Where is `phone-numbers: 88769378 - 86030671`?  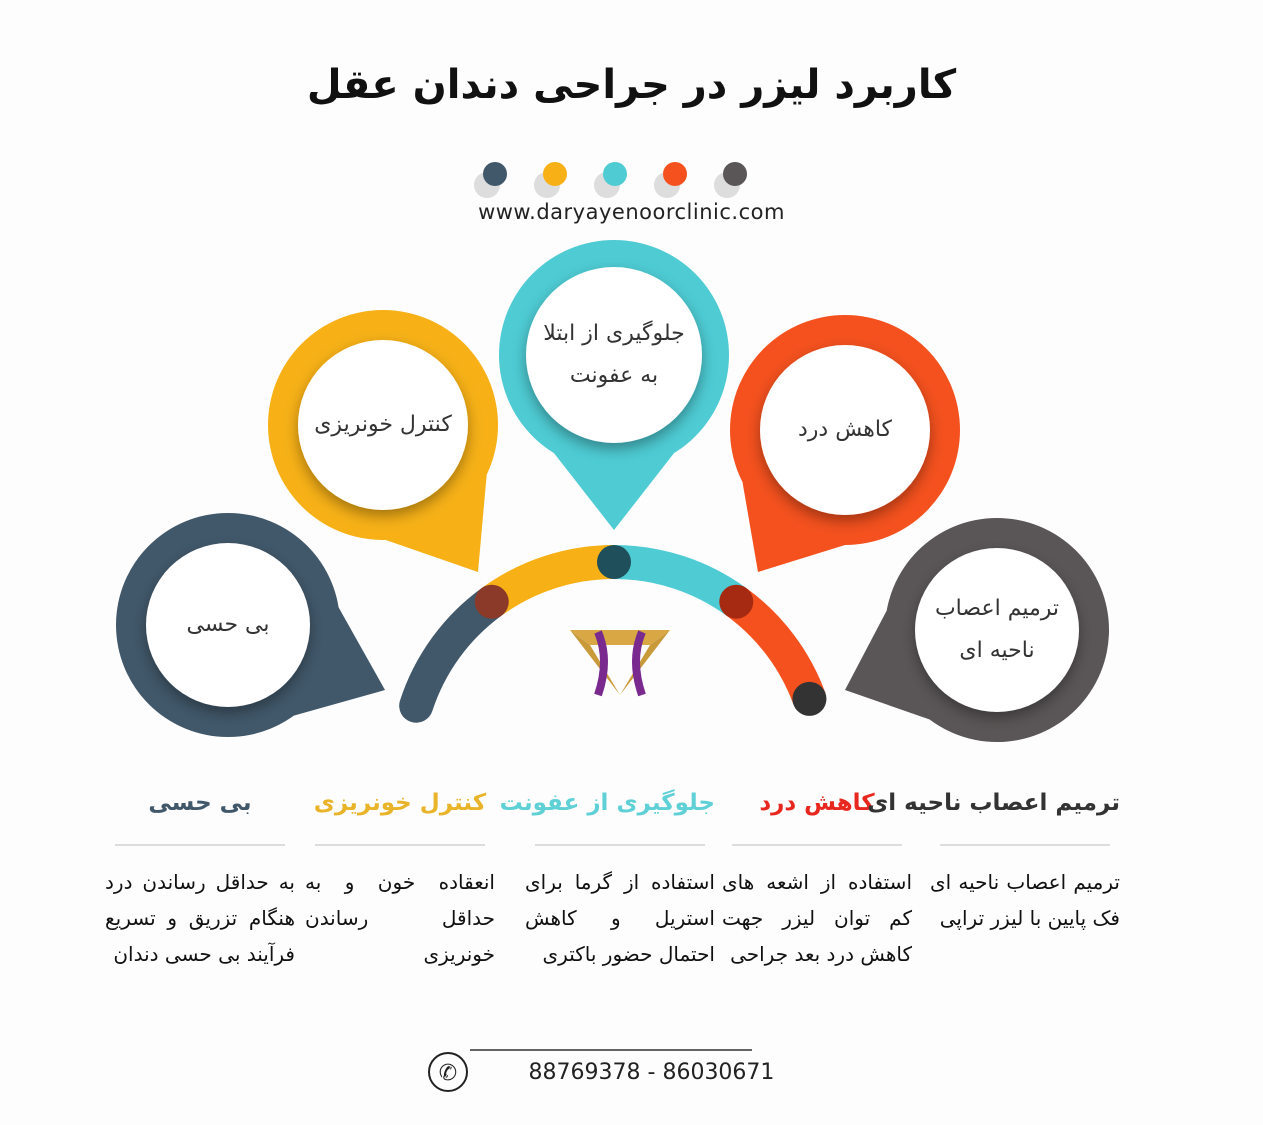 phone-numbers: 88769378 - 86030671 is located at coordinates (631, 1072).